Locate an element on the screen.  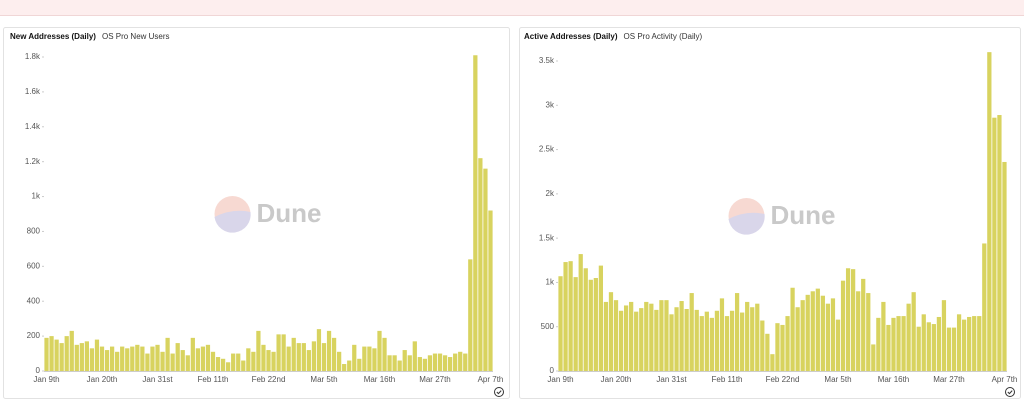
x-tick-label: Jan 31st is located at coordinates (671, 379).